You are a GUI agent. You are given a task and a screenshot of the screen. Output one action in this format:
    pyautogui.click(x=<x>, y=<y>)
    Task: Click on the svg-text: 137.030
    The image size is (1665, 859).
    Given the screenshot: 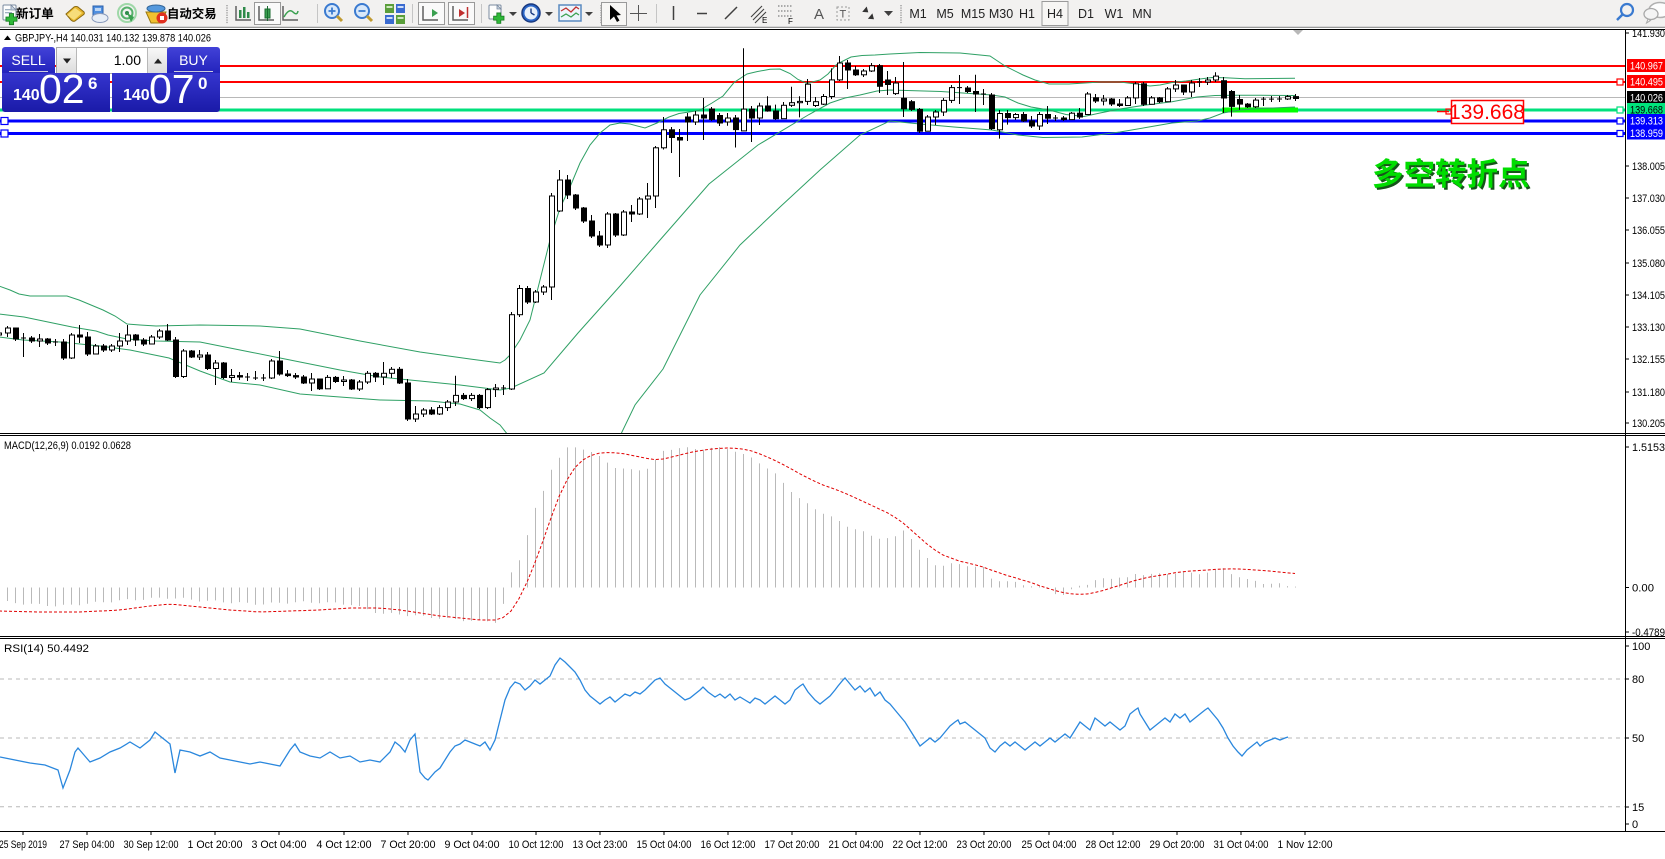 What is the action you would take?
    pyautogui.click(x=1648, y=199)
    